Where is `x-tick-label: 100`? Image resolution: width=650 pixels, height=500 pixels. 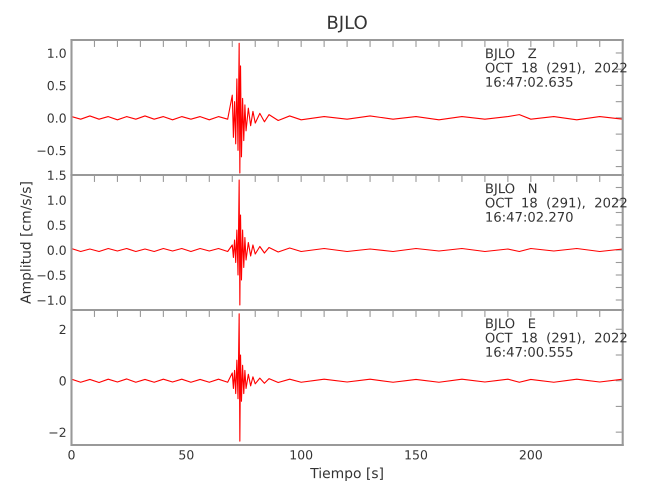 x-tick-label: 100 is located at coordinates (301, 455).